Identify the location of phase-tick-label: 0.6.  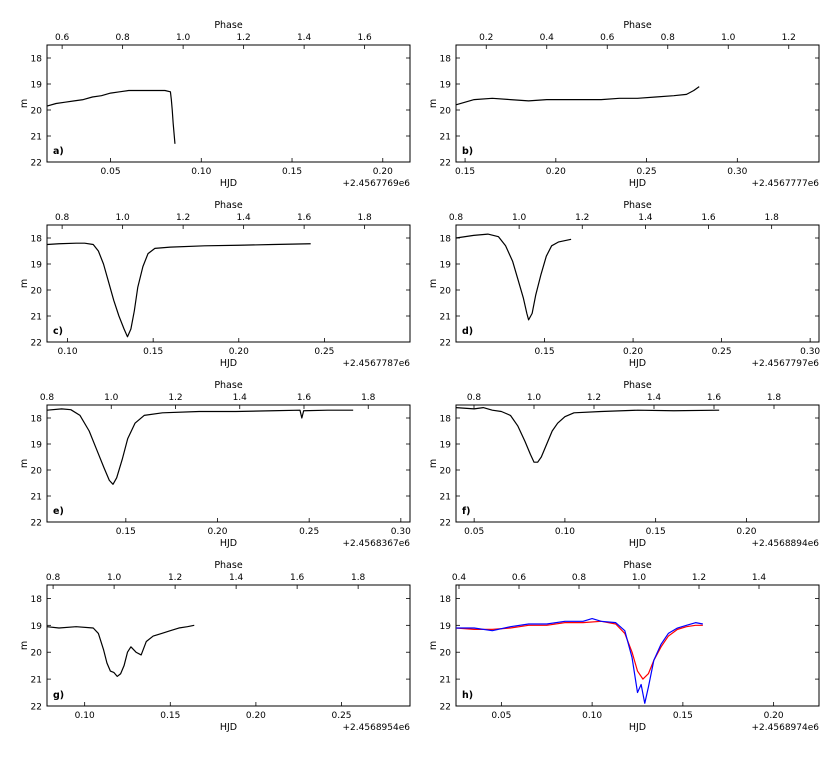
(519, 578).